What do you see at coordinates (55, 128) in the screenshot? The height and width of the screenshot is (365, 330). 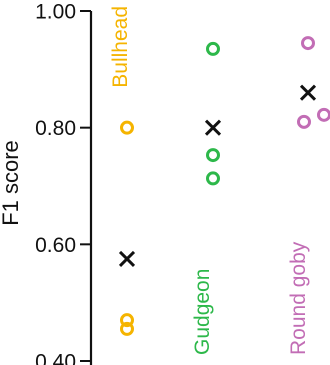 I see `y-tick-label: 0.80` at bounding box center [55, 128].